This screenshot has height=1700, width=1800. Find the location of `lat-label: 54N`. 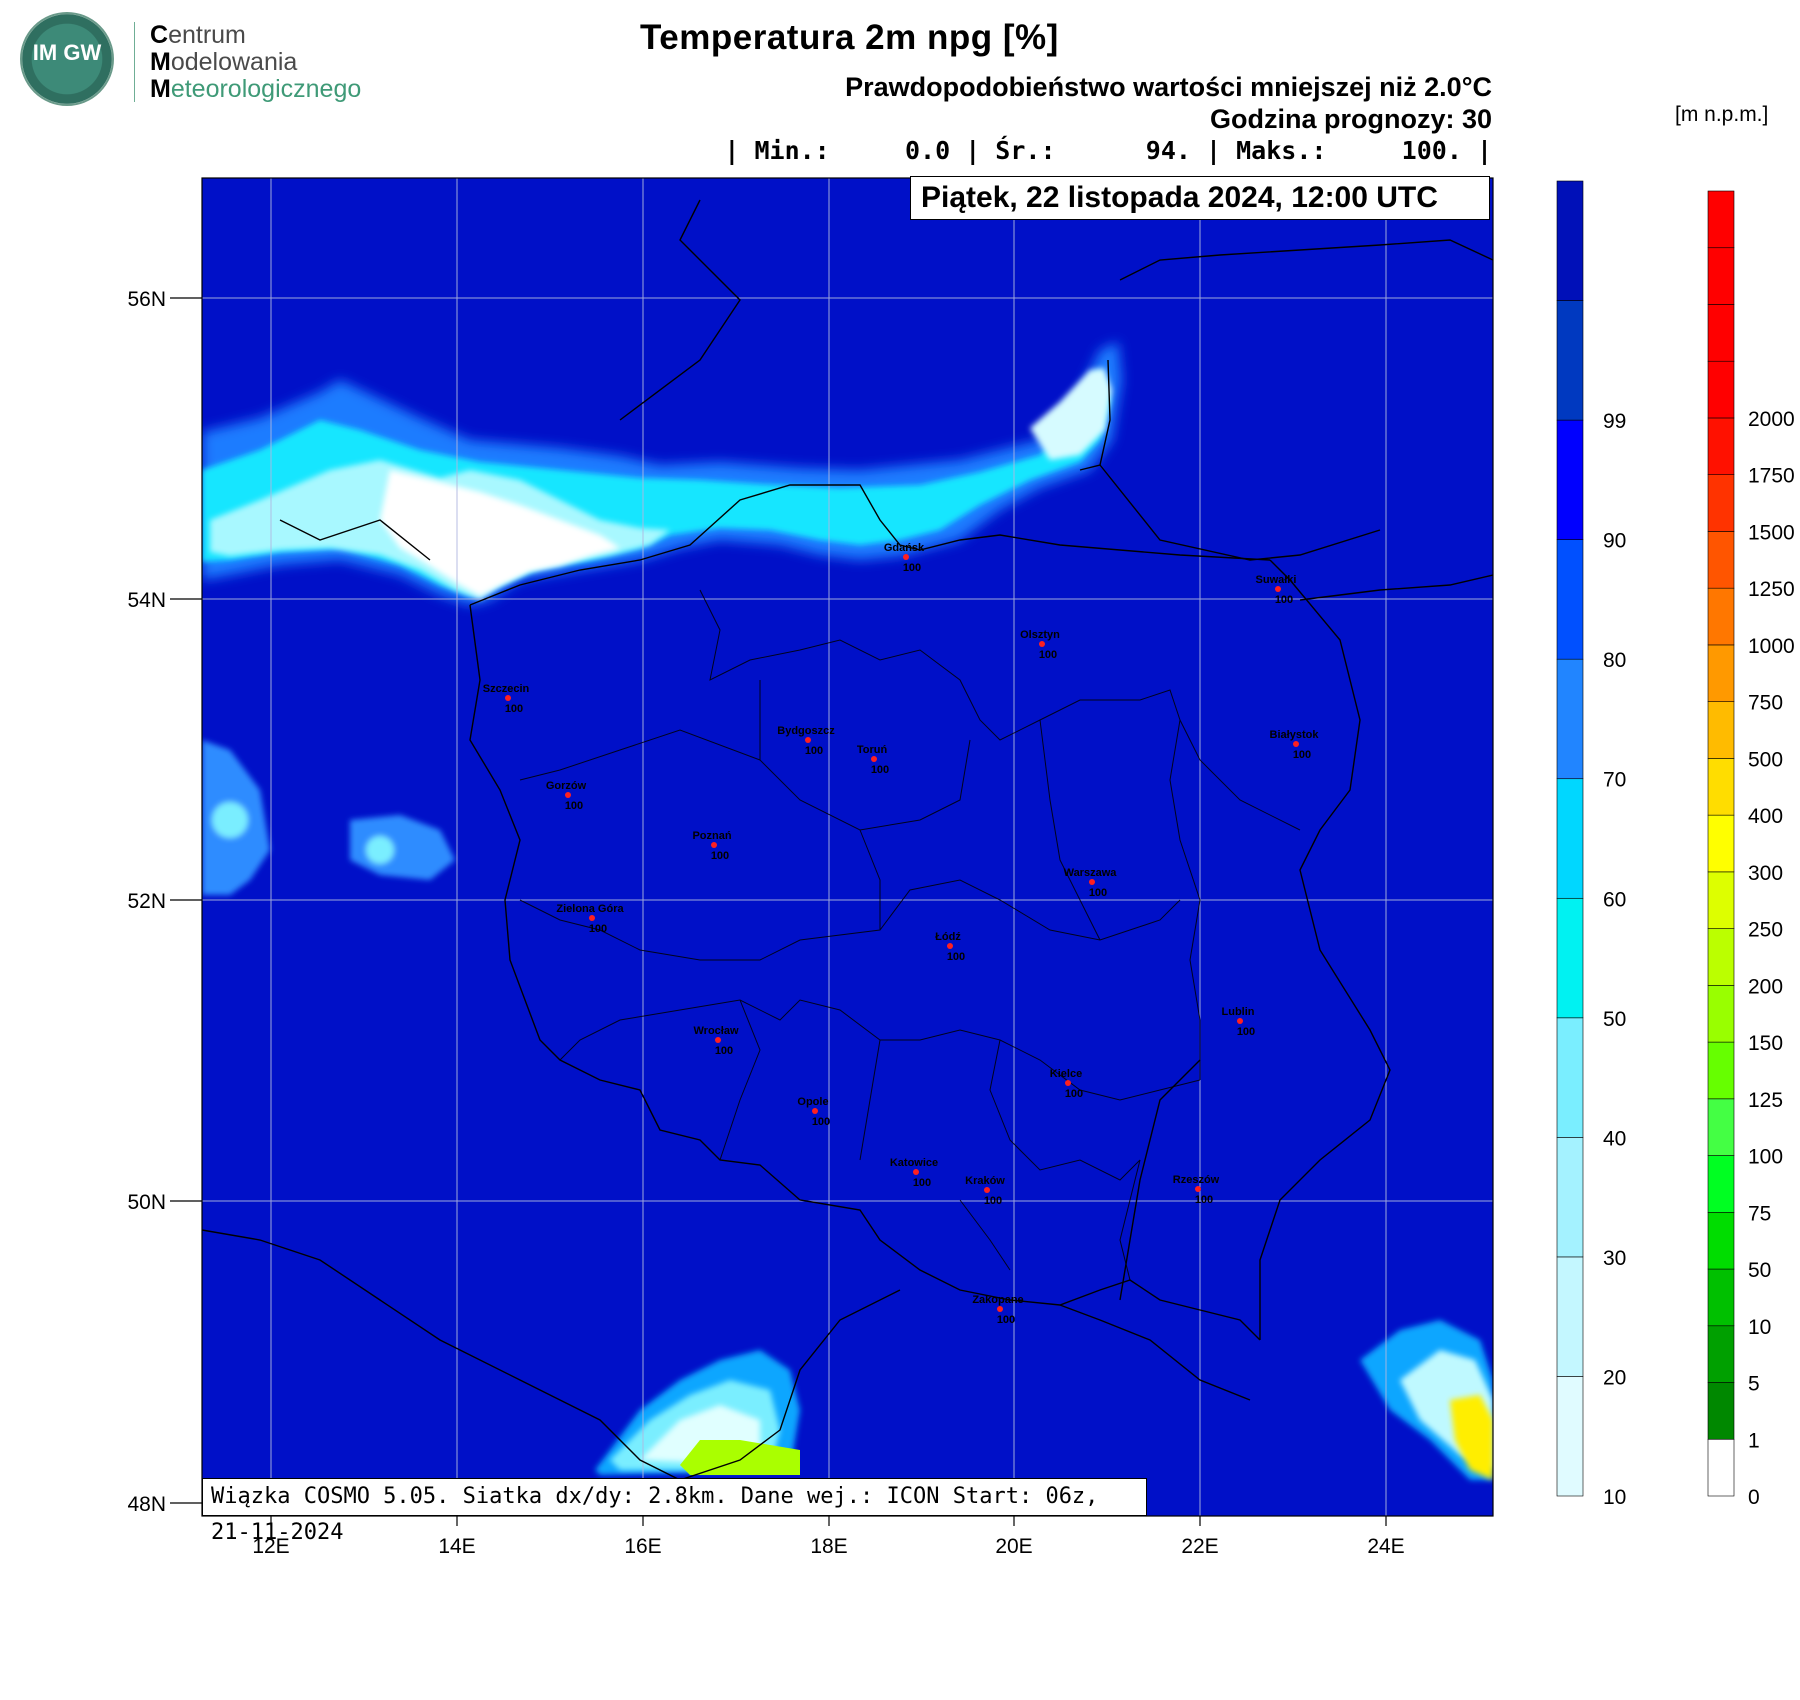

lat-label: 54N is located at coordinates (146, 600).